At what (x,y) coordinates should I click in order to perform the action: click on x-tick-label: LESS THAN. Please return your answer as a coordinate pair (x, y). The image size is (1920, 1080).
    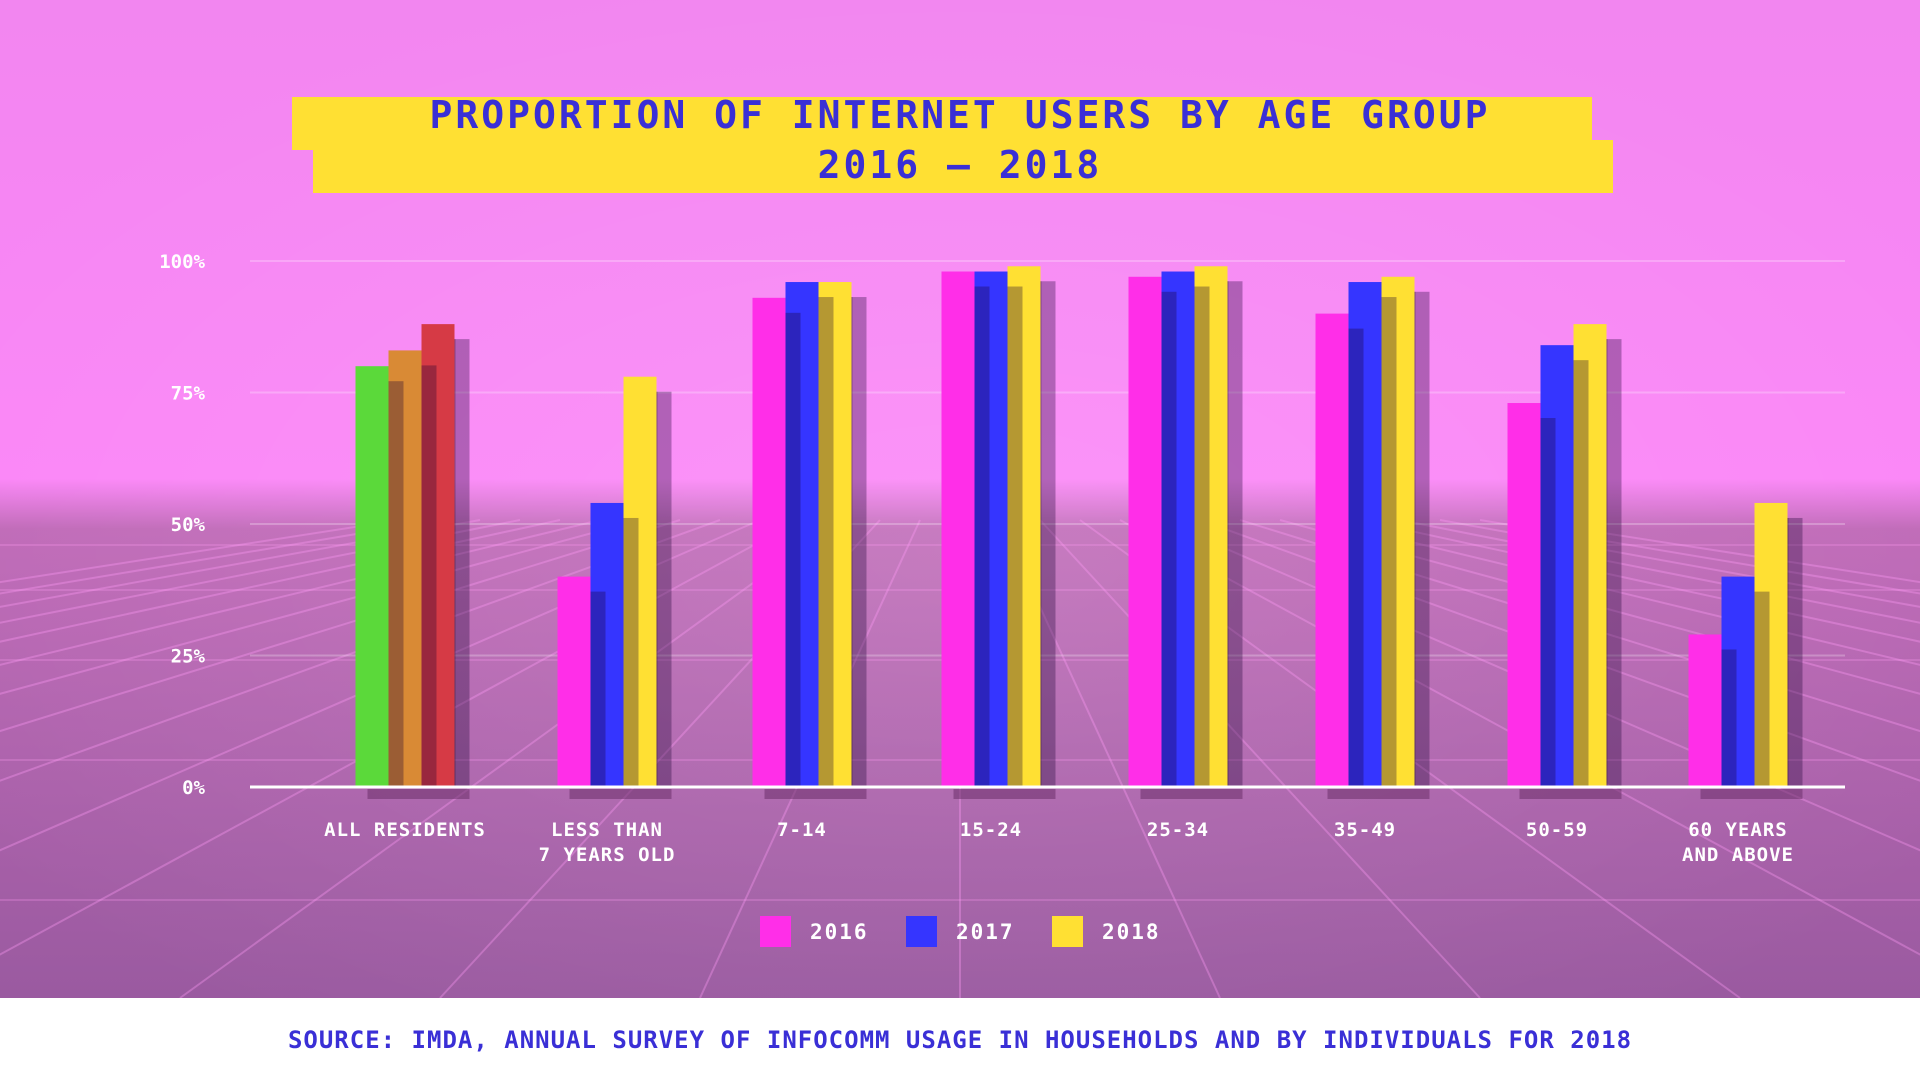
    Looking at the image, I should click on (607, 830).